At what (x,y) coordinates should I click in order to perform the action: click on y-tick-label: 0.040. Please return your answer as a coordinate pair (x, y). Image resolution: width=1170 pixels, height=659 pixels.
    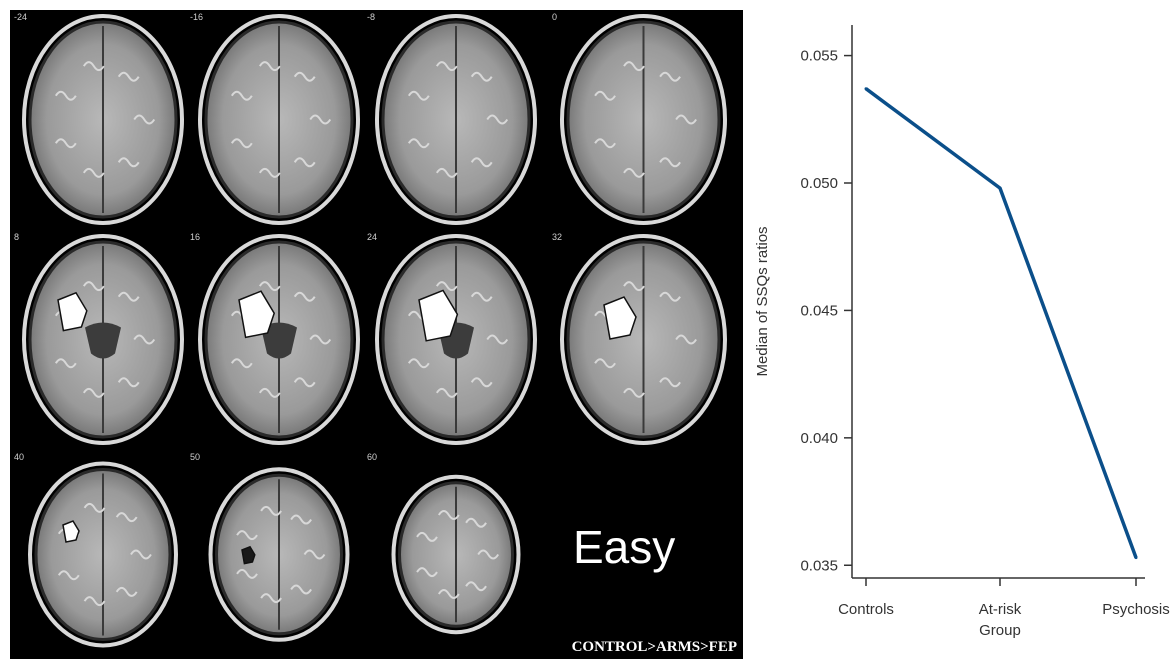
    Looking at the image, I should click on (819, 438).